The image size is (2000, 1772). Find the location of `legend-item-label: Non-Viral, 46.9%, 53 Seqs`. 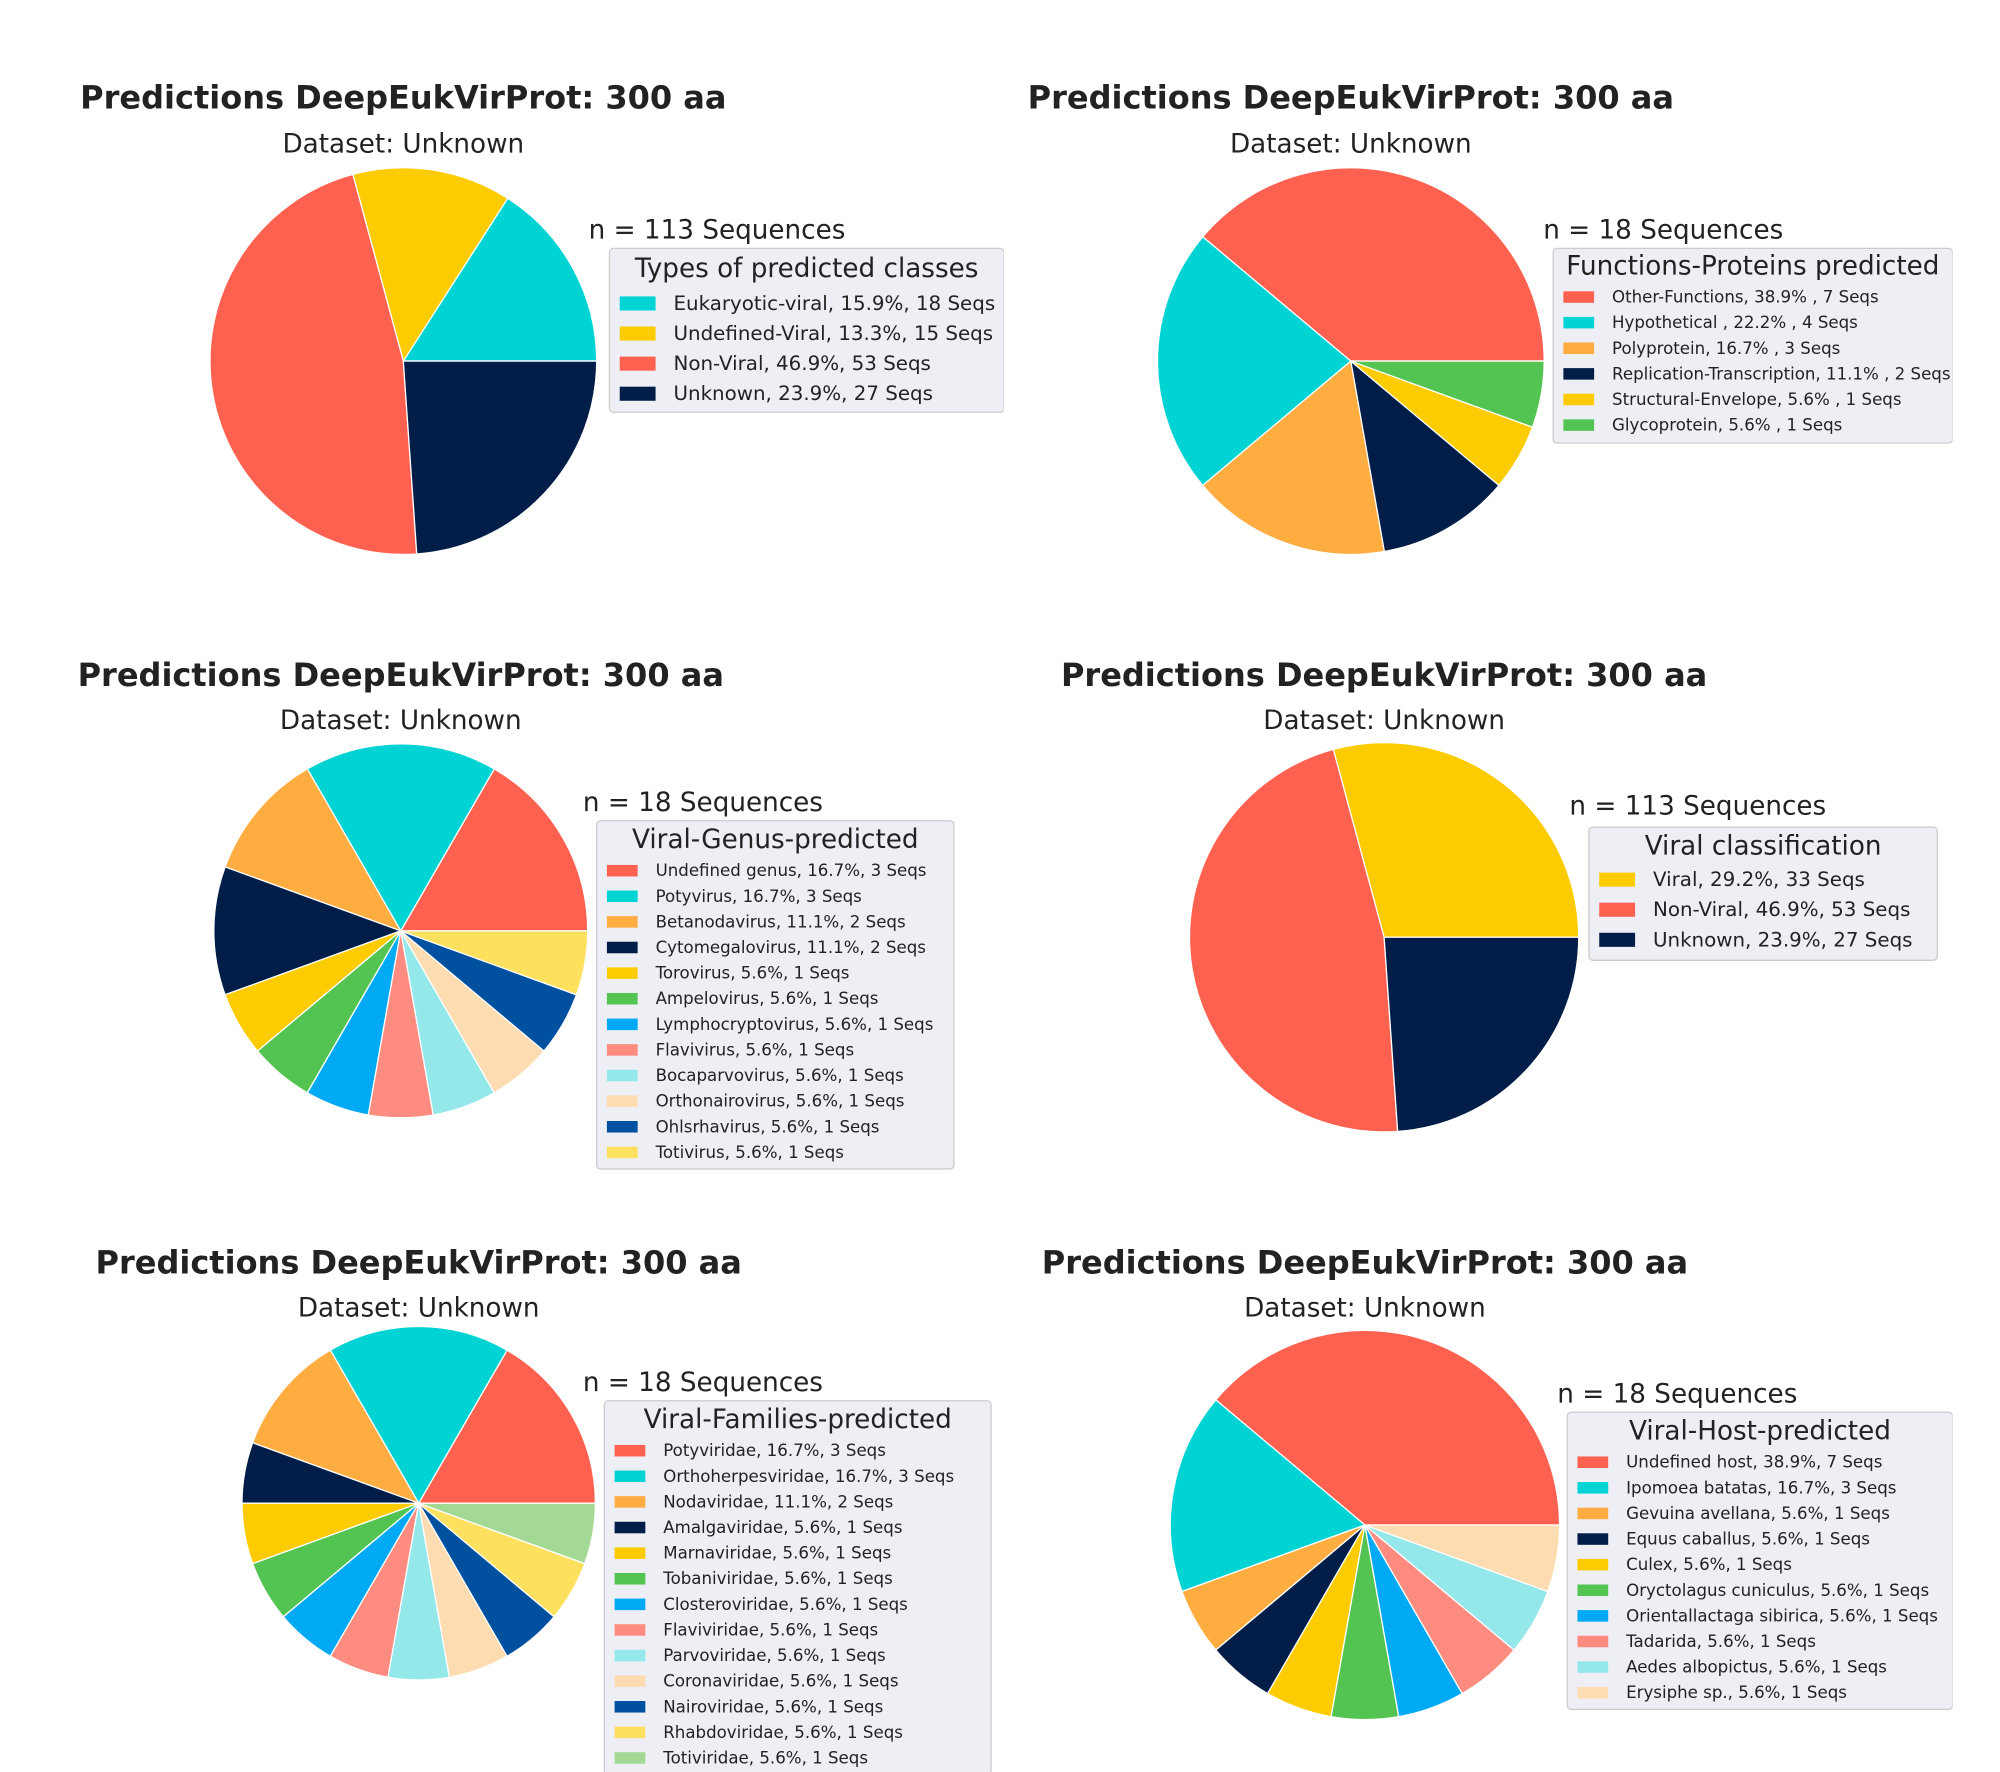

legend-item-label: Non-Viral, 46.9%, 53 Seqs is located at coordinates (801, 363).